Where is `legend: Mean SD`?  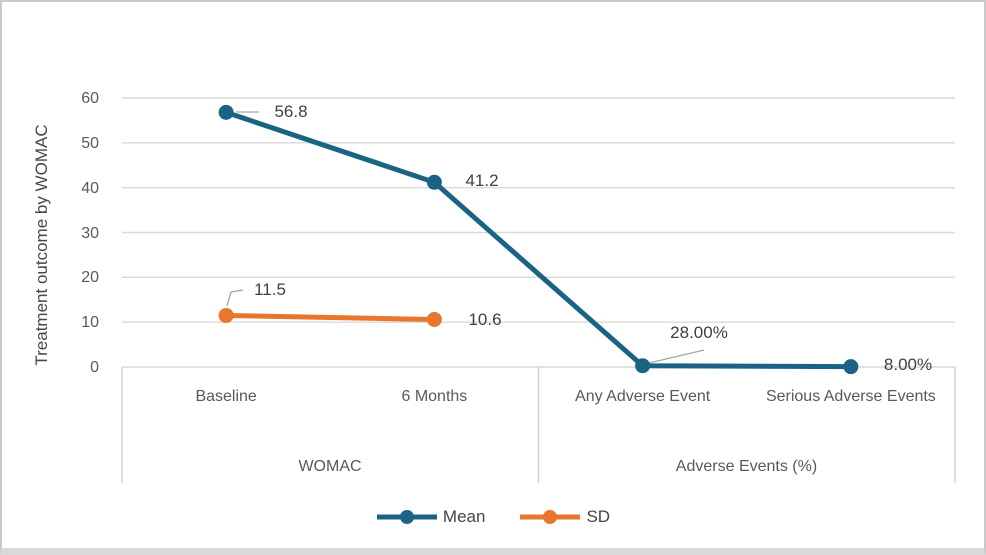
legend: Mean SD is located at coordinates (493, 517).